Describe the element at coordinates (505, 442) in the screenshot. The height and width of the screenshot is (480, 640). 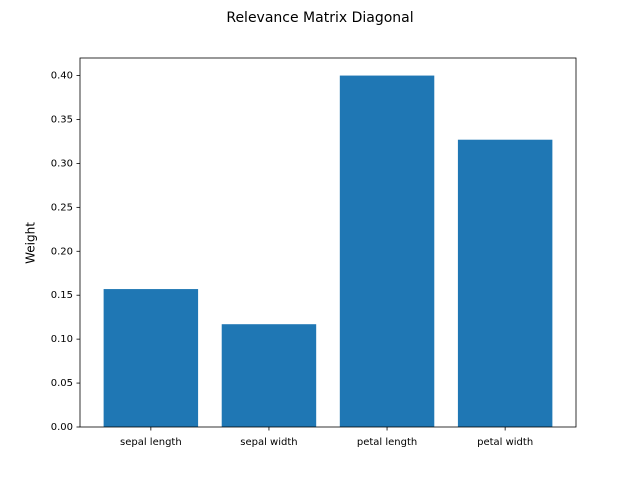
I see `x-tick-label: petal width` at that location.